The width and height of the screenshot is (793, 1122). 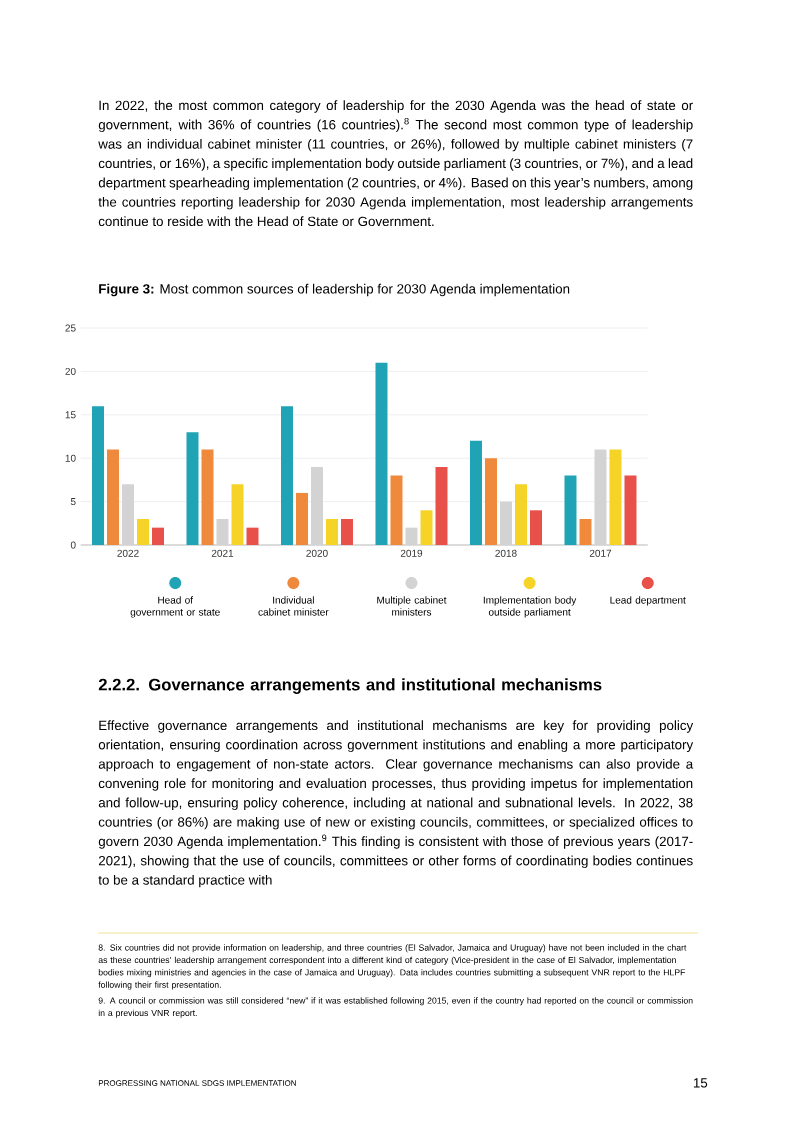 I want to click on y-tick-label: 5, so click(x=73, y=502).